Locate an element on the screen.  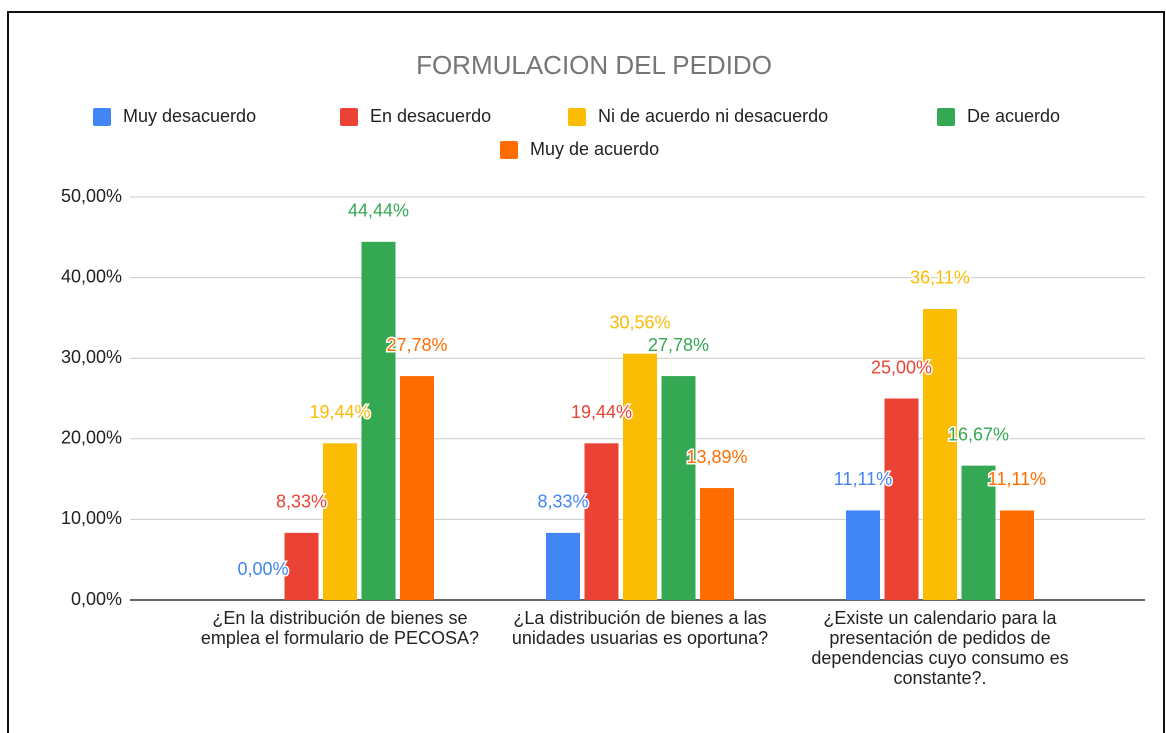
y-tick-label: 10,00% is located at coordinates (91, 518).